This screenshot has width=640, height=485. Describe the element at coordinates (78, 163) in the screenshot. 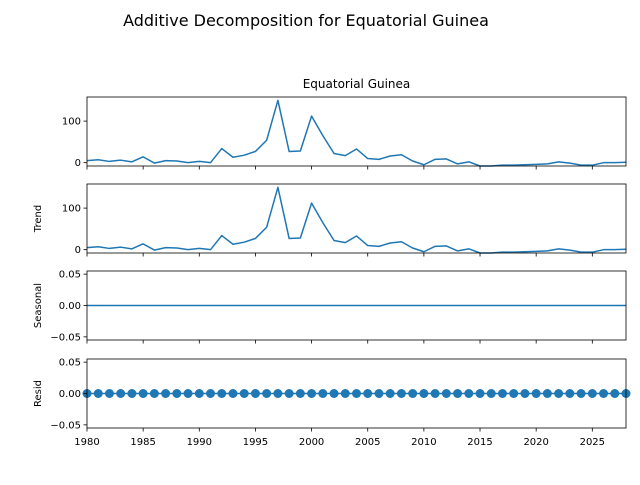

I see `observed-ytick-label: 0` at that location.